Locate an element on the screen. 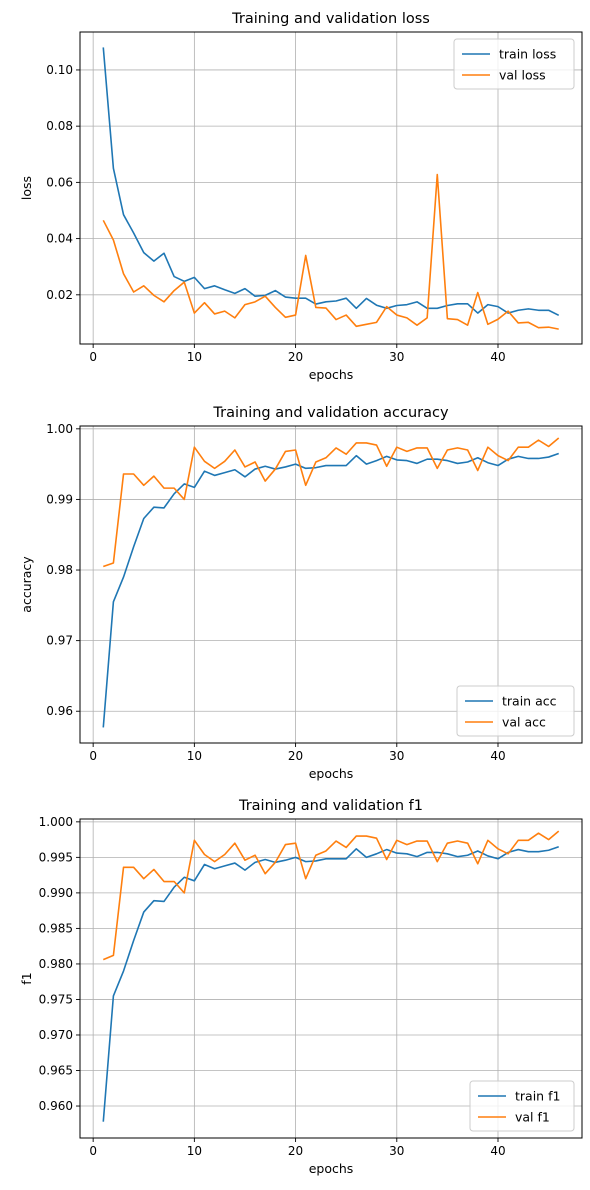 Image resolution: width=590 pixels, height=1190 pixels. legend-label: val loss is located at coordinates (522, 75).